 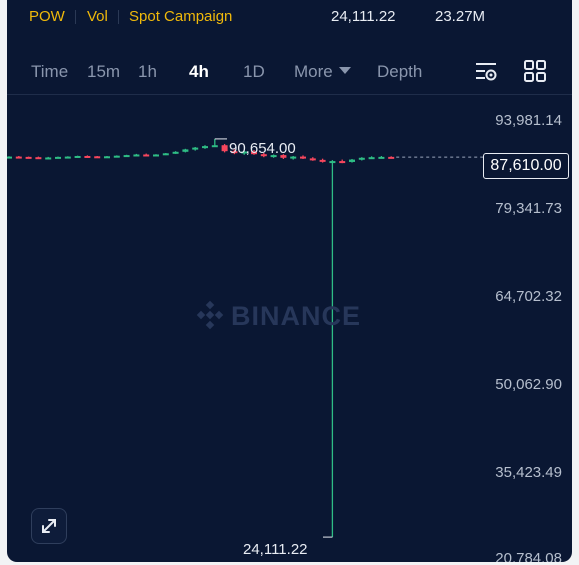 What do you see at coordinates (104, 71) in the screenshot?
I see `tab-15m: 15m` at bounding box center [104, 71].